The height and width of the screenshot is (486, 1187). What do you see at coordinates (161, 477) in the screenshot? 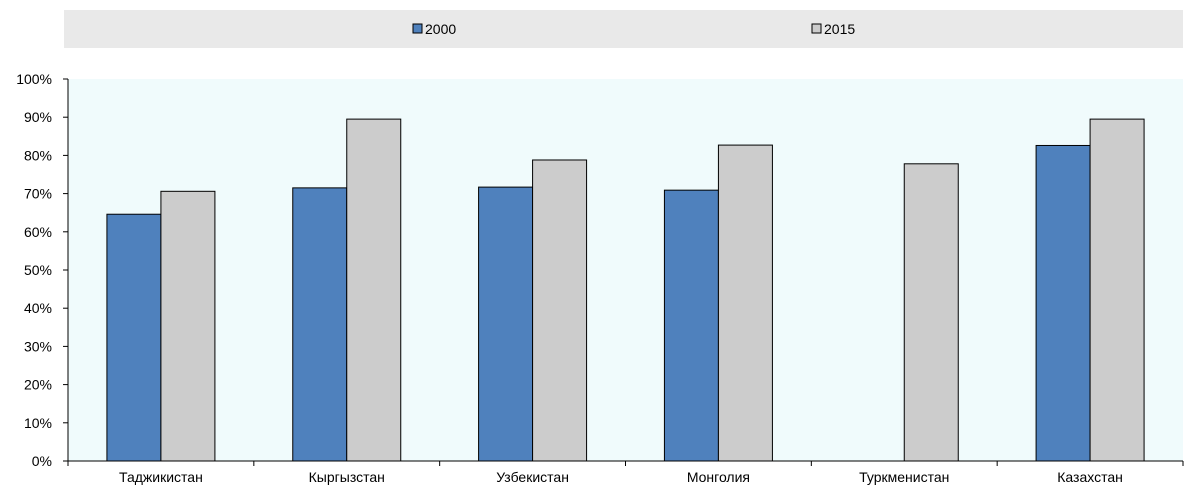
I see `x-category-label: Таджикистан` at bounding box center [161, 477].